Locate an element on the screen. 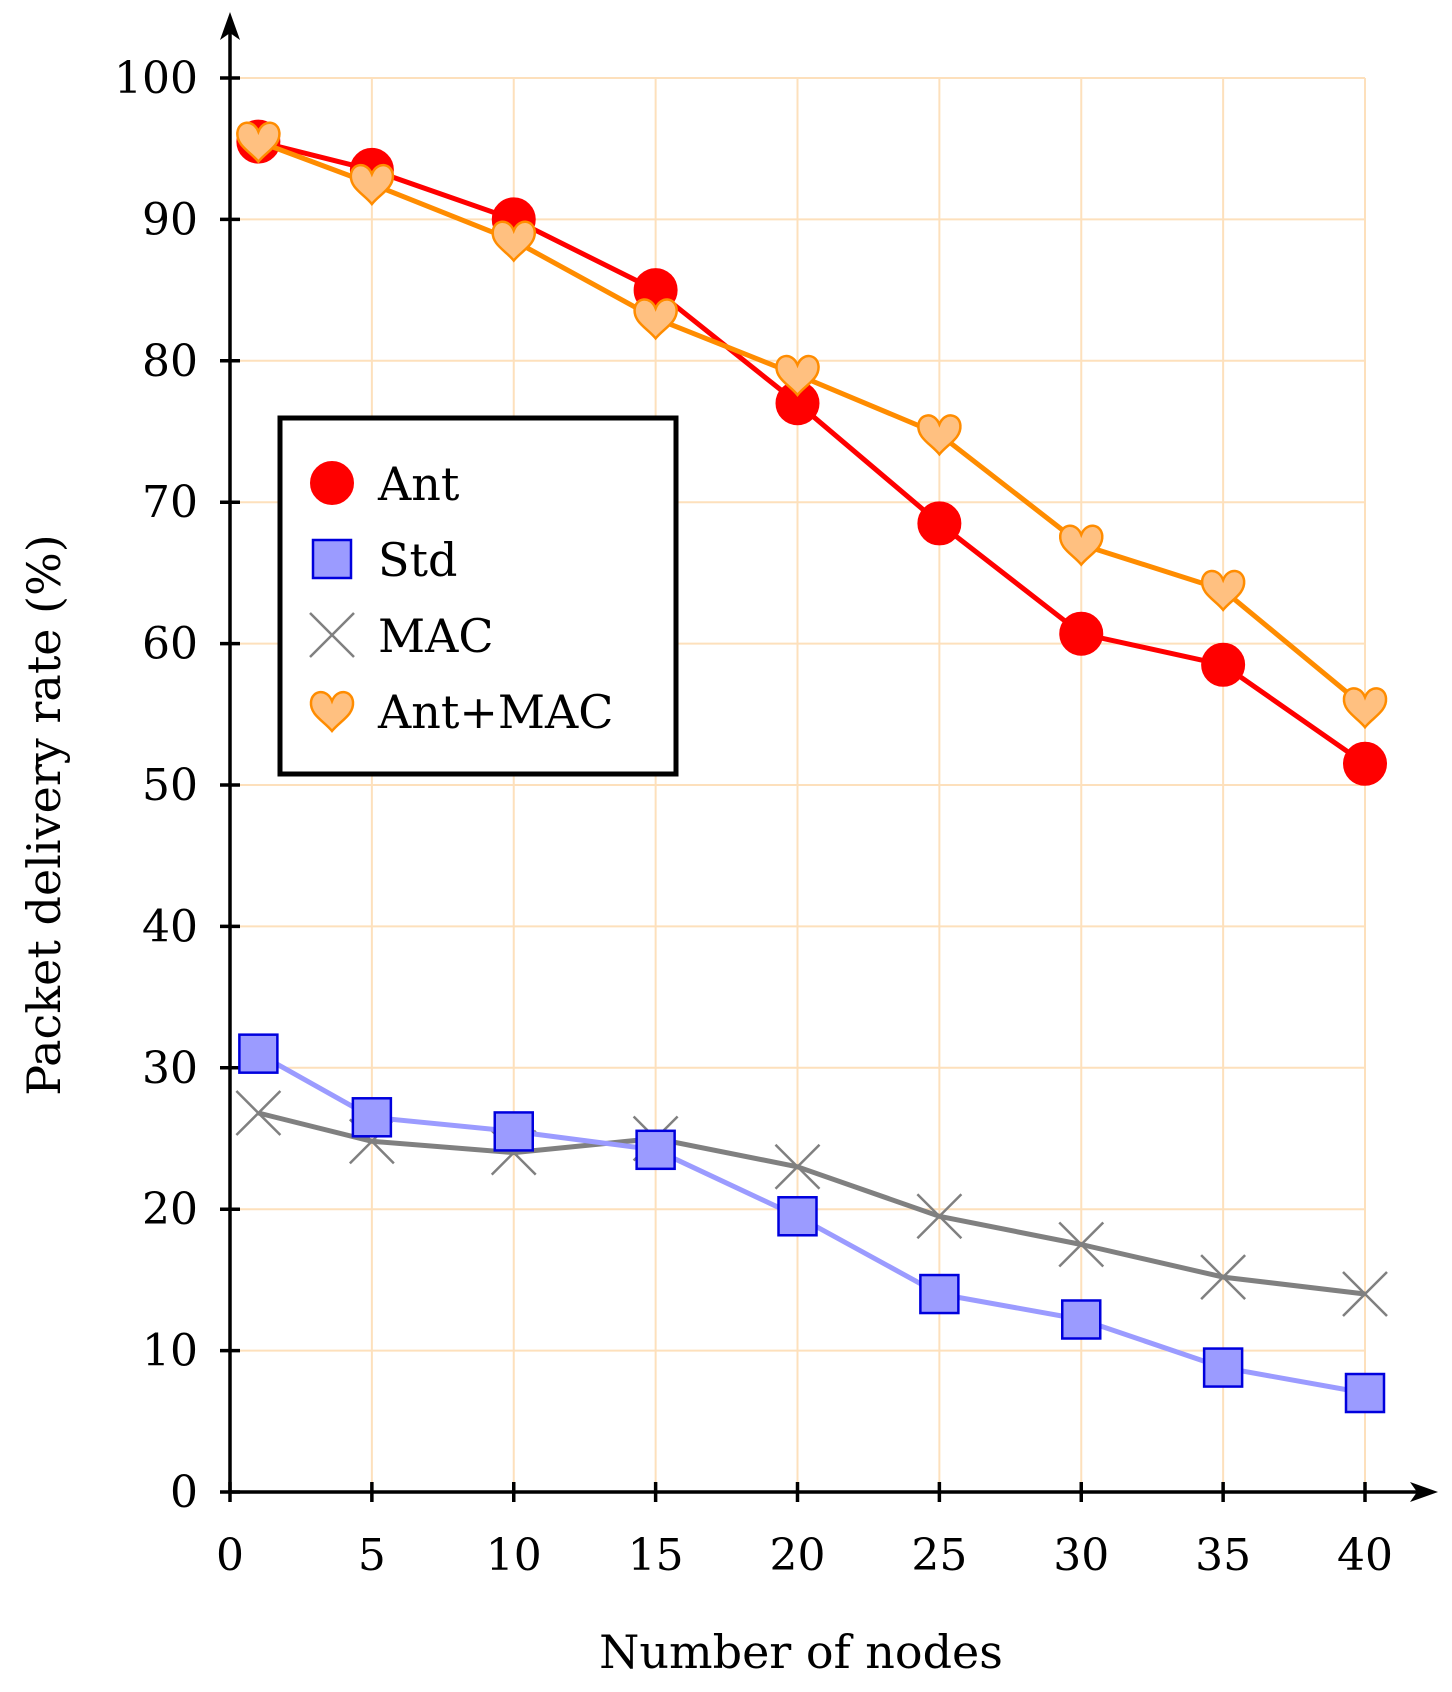 The height and width of the screenshot is (1692, 1452). legend-marker-mac is located at coordinates (332, 635).